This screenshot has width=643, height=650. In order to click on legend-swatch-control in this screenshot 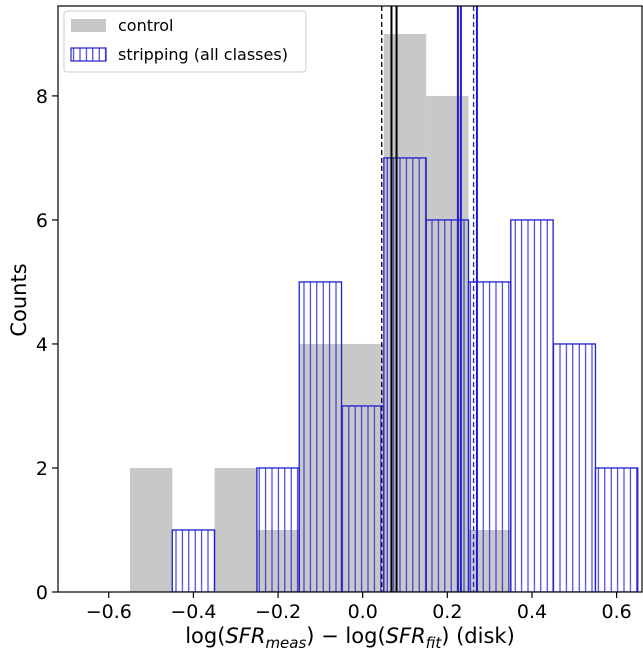, I will do `click(88, 25)`.